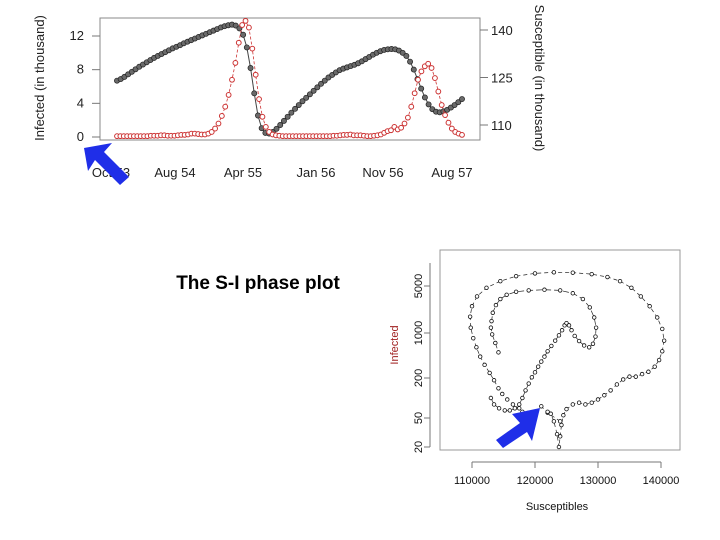 This screenshot has width=720, height=540. I want to click on ts-series, so click(289, 78).